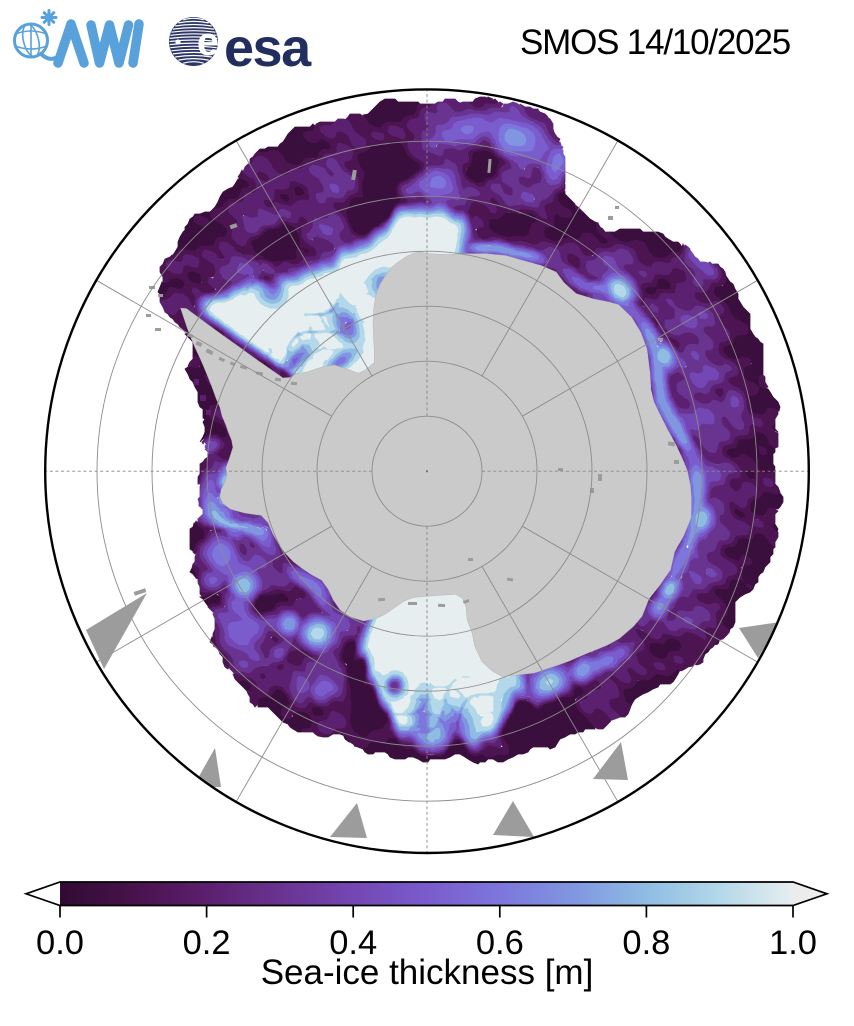 The image size is (854, 1026). I want to click on svg-text: 0.8, so click(646, 943).